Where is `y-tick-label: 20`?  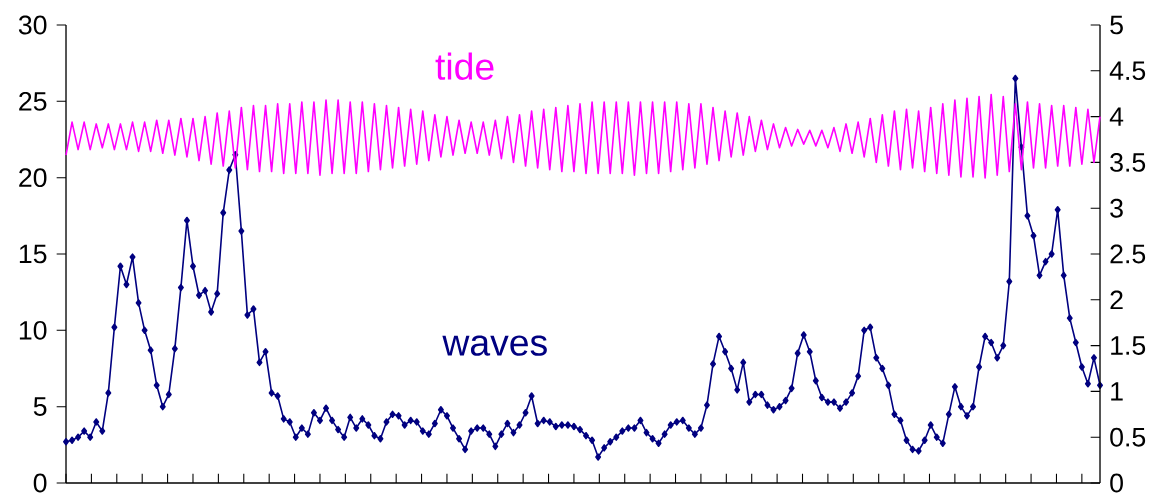 y-tick-label: 20 is located at coordinates (33, 178).